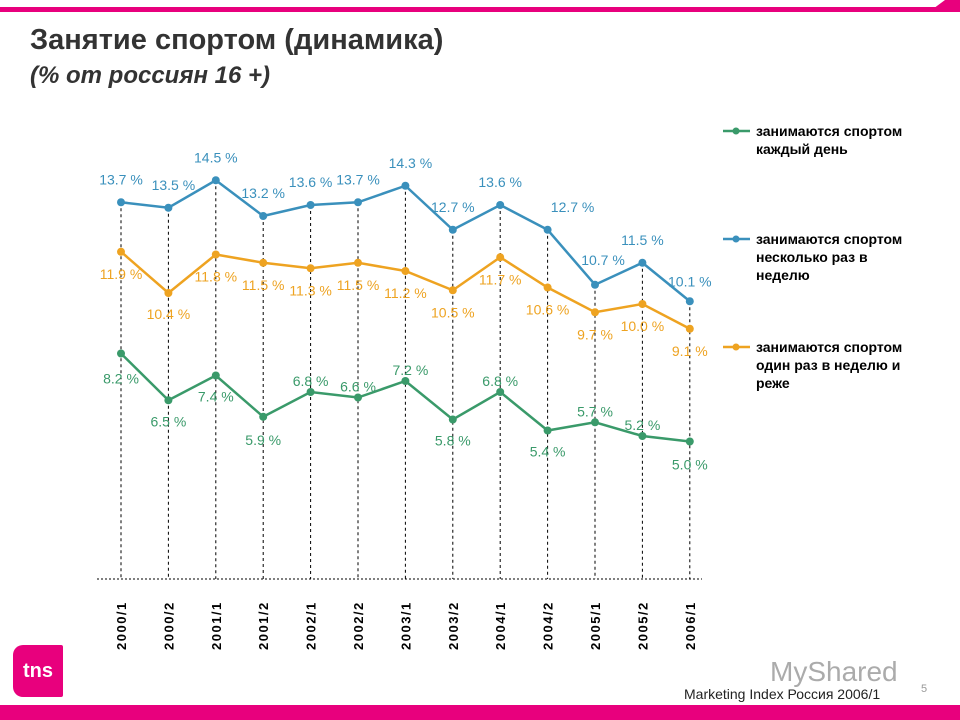 This screenshot has height=720, width=960. Describe the element at coordinates (834, 671) in the screenshot. I see `watermark: MyShared` at that location.